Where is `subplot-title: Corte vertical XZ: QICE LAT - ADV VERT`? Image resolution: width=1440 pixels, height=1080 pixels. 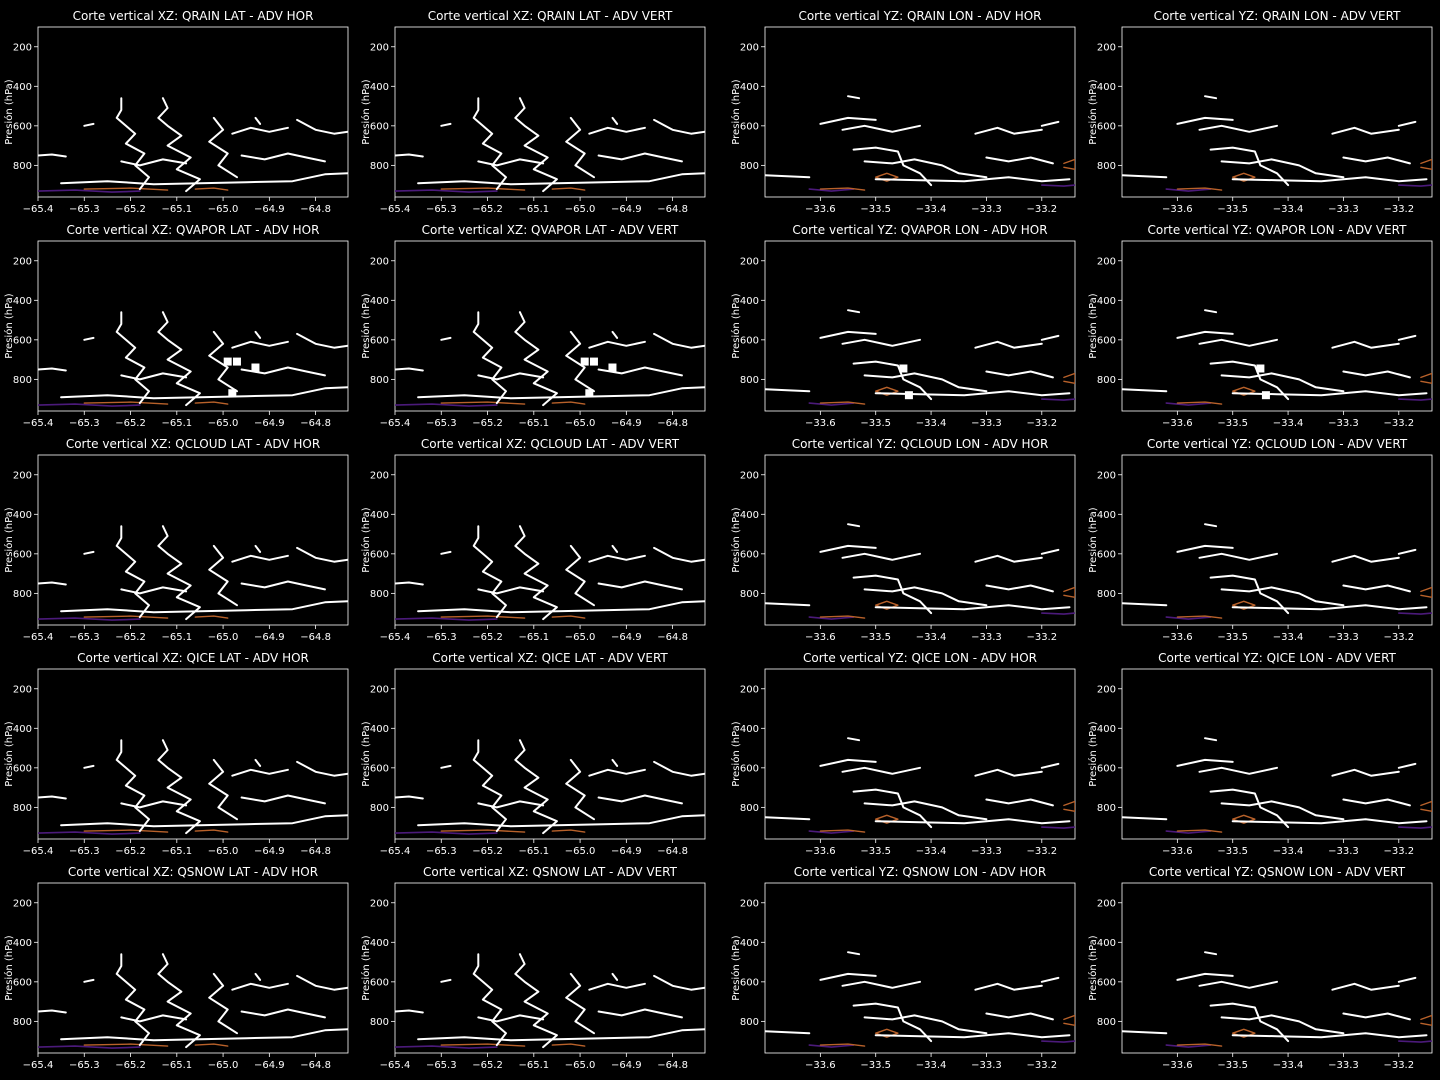
subplot-title: Corte vertical XZ: QICE LAT - ADV VERT is located at coordinates (550, 658).